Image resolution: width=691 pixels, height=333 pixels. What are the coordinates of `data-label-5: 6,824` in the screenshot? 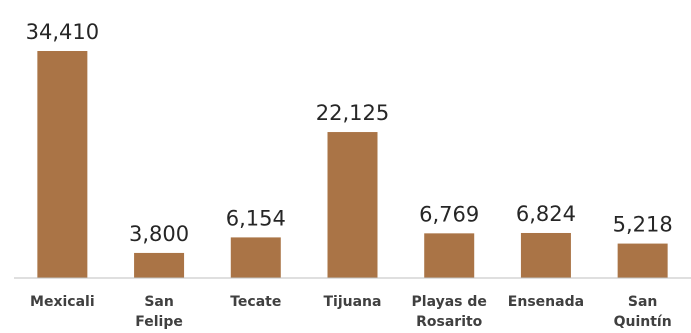 It's located at (546, 214).